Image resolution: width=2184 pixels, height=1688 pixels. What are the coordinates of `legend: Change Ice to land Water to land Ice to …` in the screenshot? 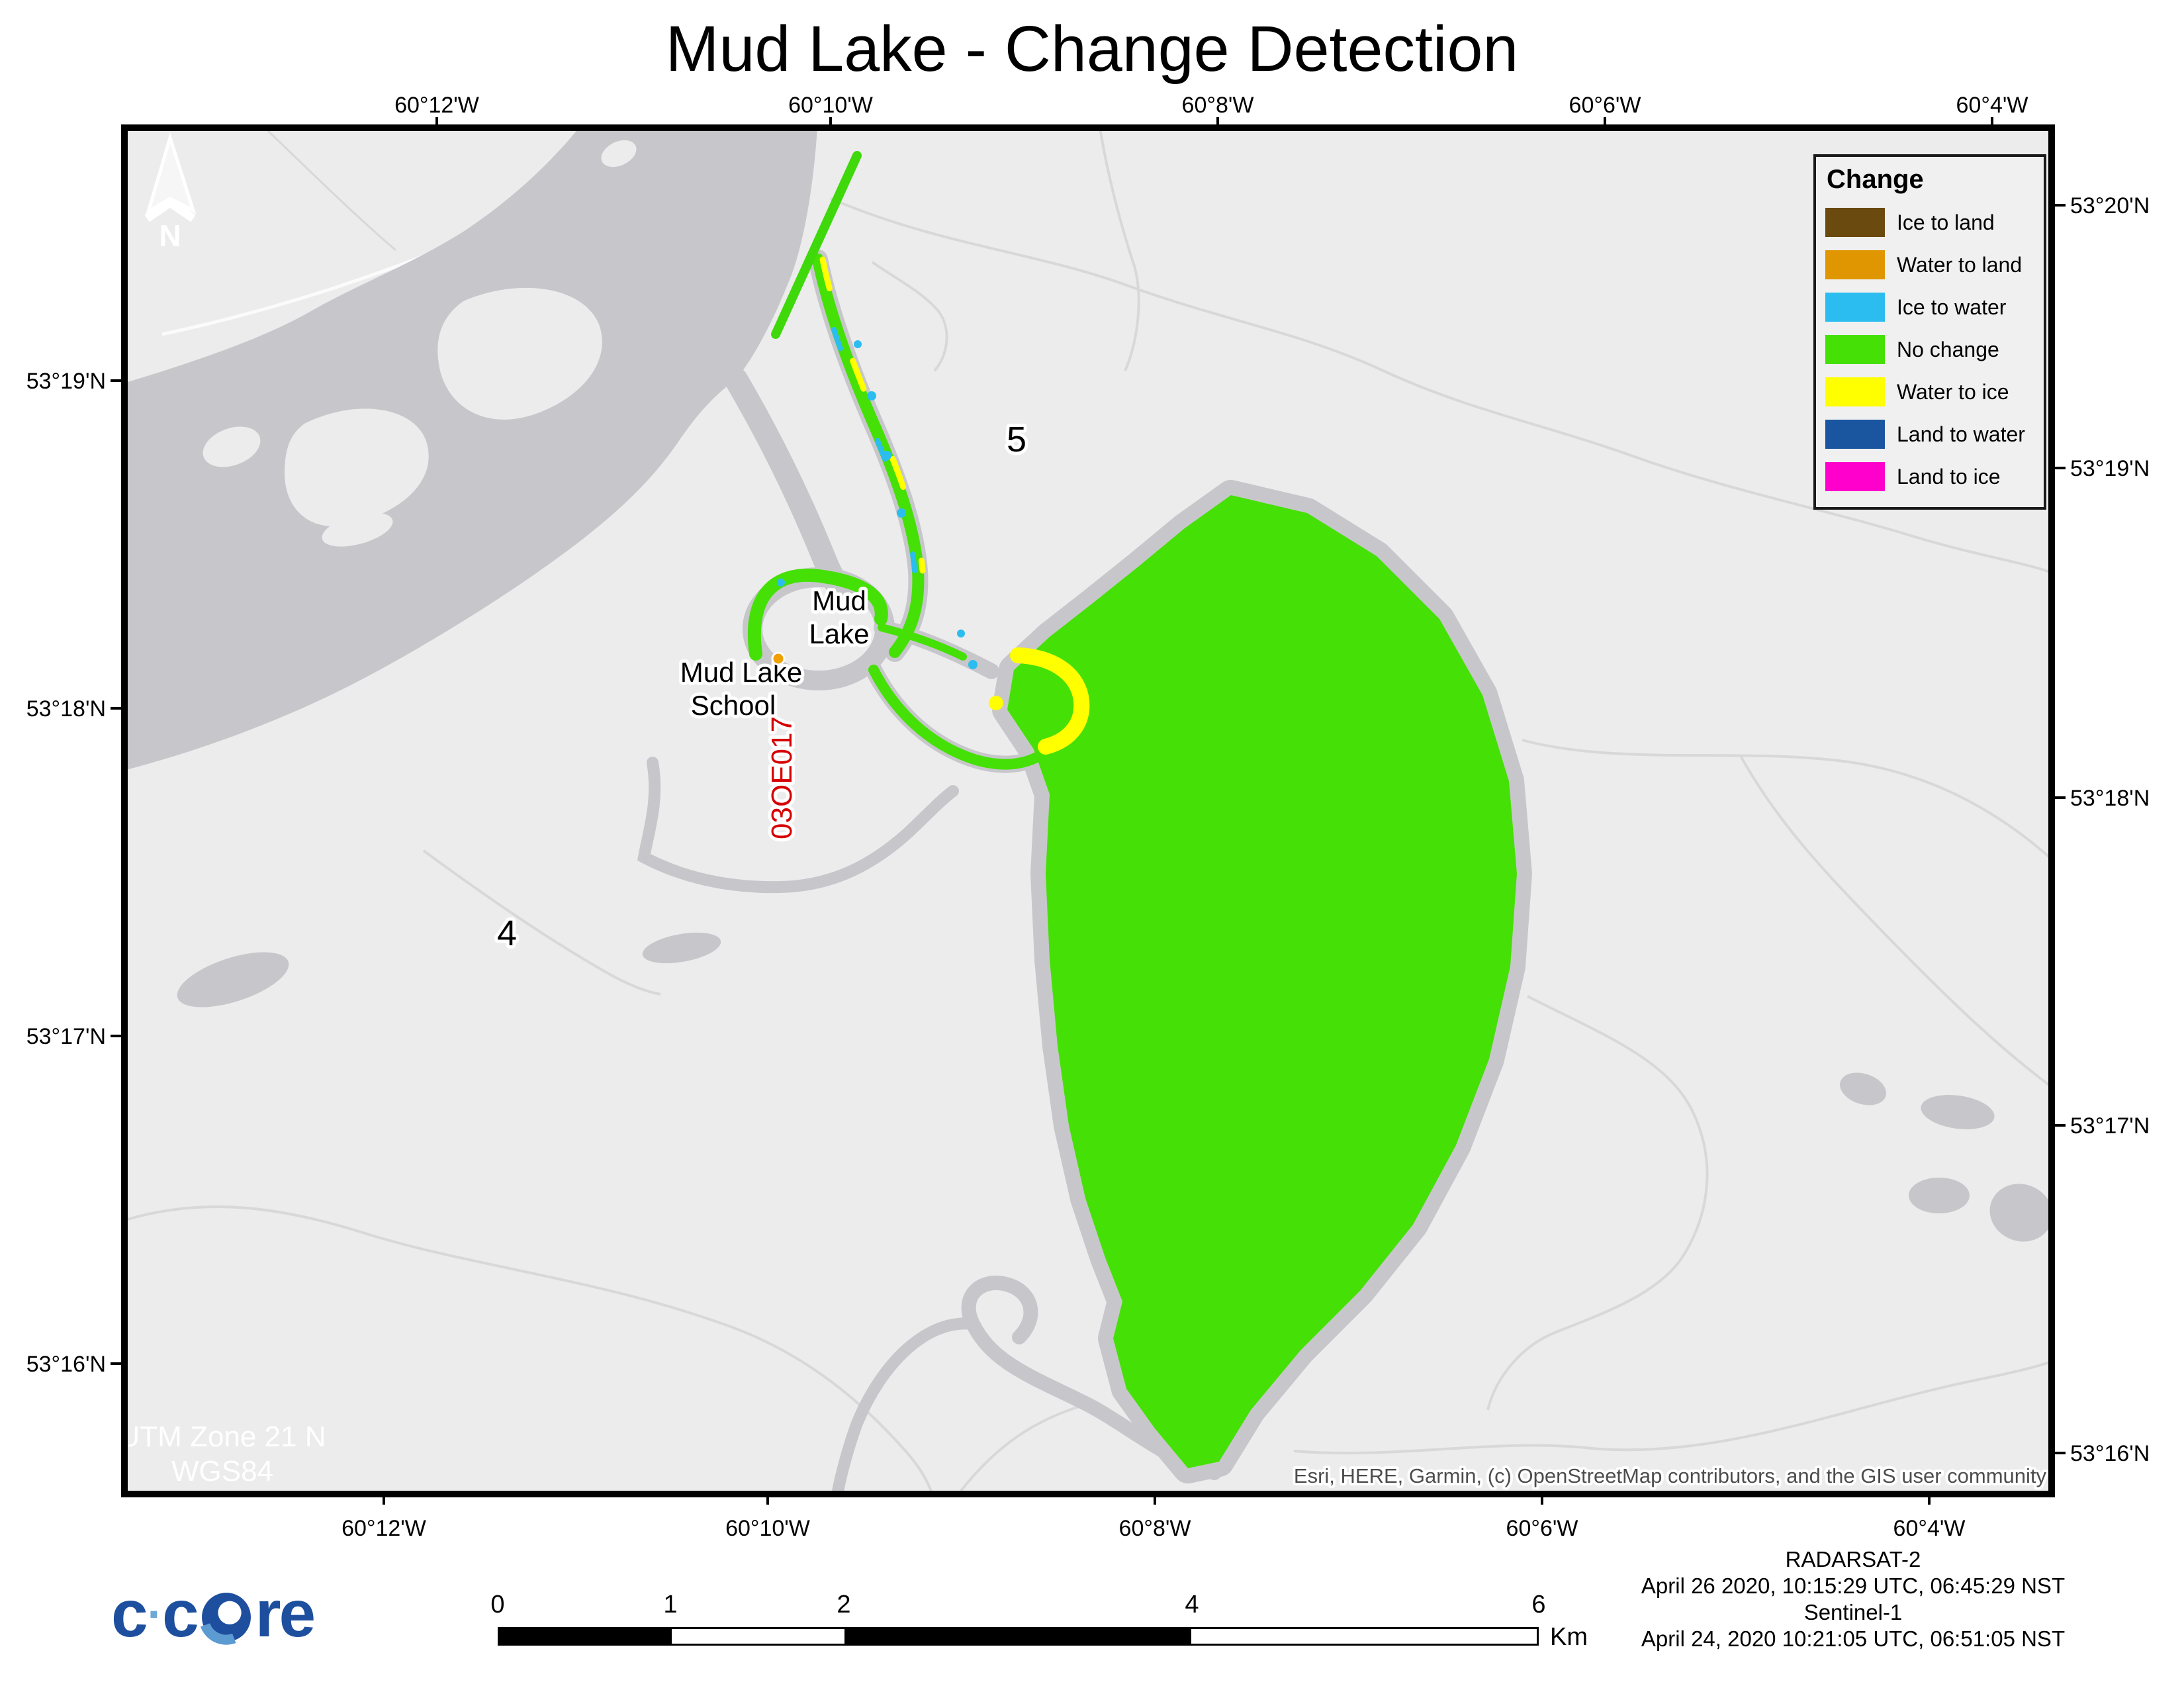 It's located at (1929, 332).